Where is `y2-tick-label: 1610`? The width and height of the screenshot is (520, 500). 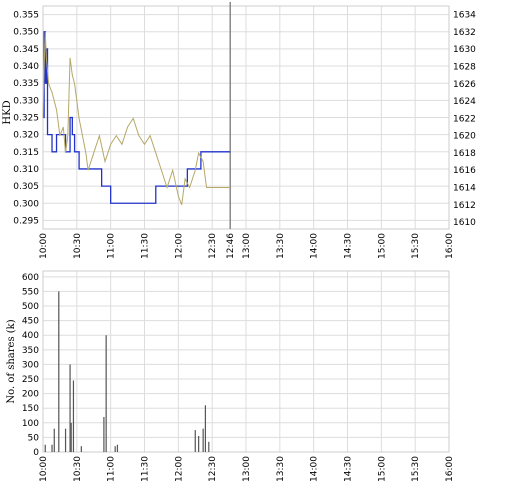
y2-tick-label: 1610 is located at coordinates (464, 223).